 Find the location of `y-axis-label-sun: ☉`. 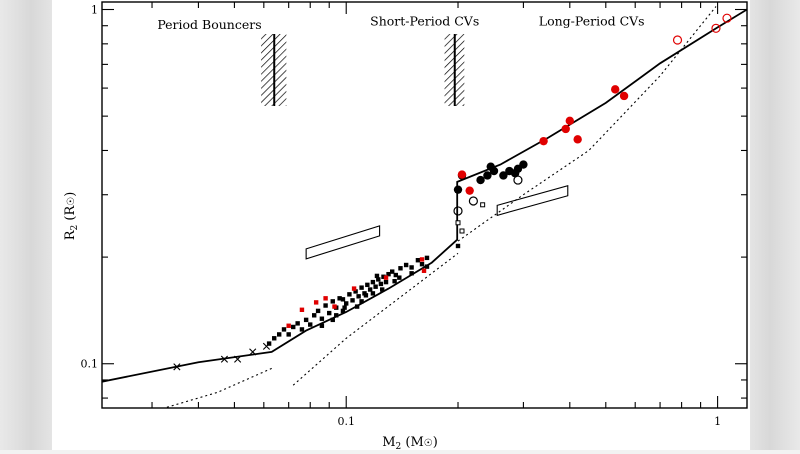

y-axis-label-sun: ☉ is located at coordinates (71, 201).